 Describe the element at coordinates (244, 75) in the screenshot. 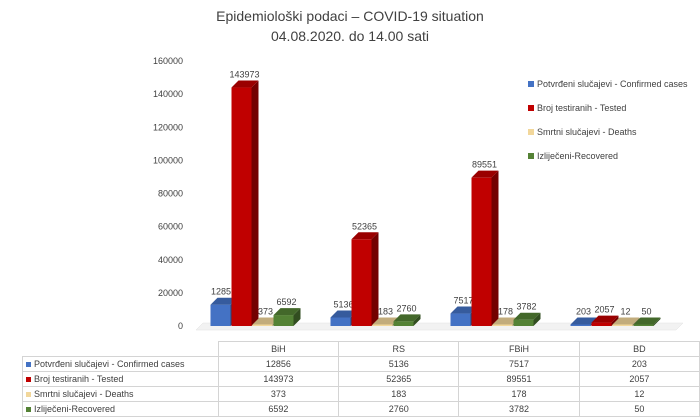

I see `data-label: 143973` at that location.